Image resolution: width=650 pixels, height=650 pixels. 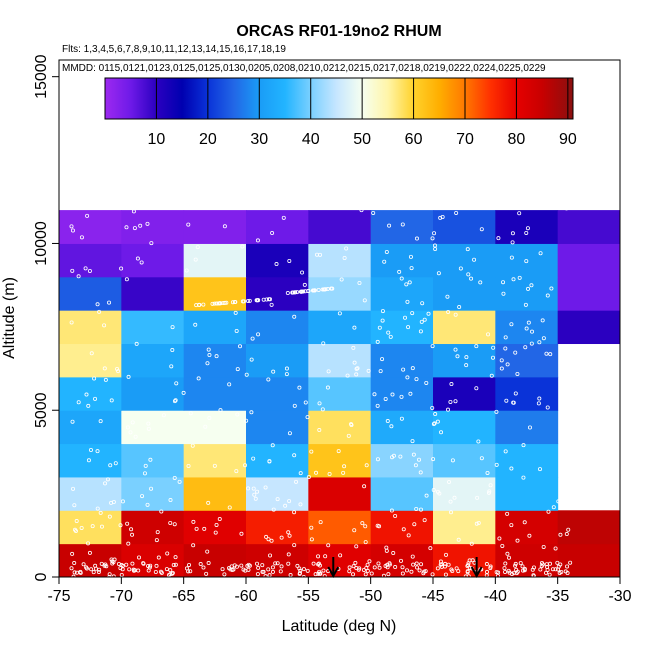 What do you see at coordinates (465, 139) in the screenshot?
I see `colorbar-tick-label: 70` at bounding box center [465, 139].